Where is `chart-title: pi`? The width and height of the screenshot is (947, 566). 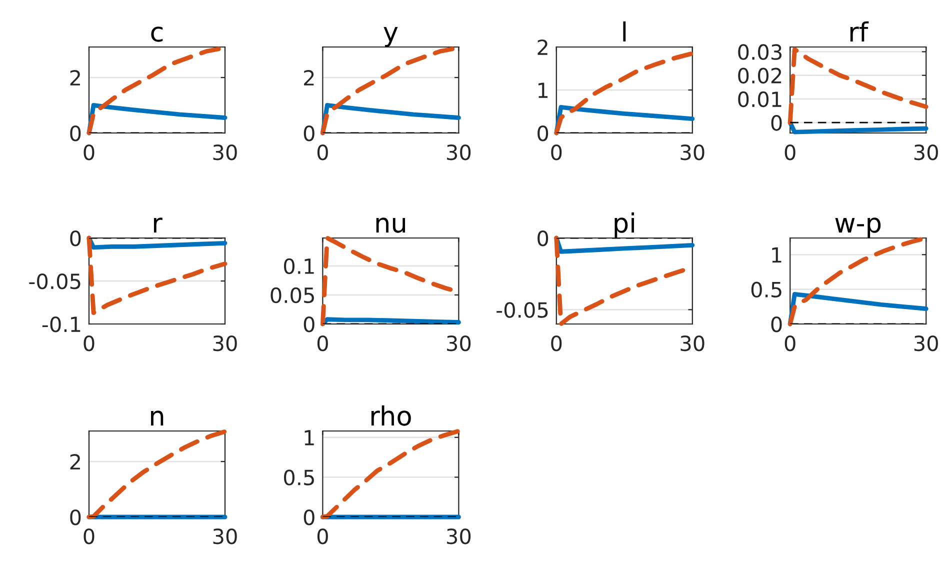
chart-title: pi is located at coordinates (624, 225).